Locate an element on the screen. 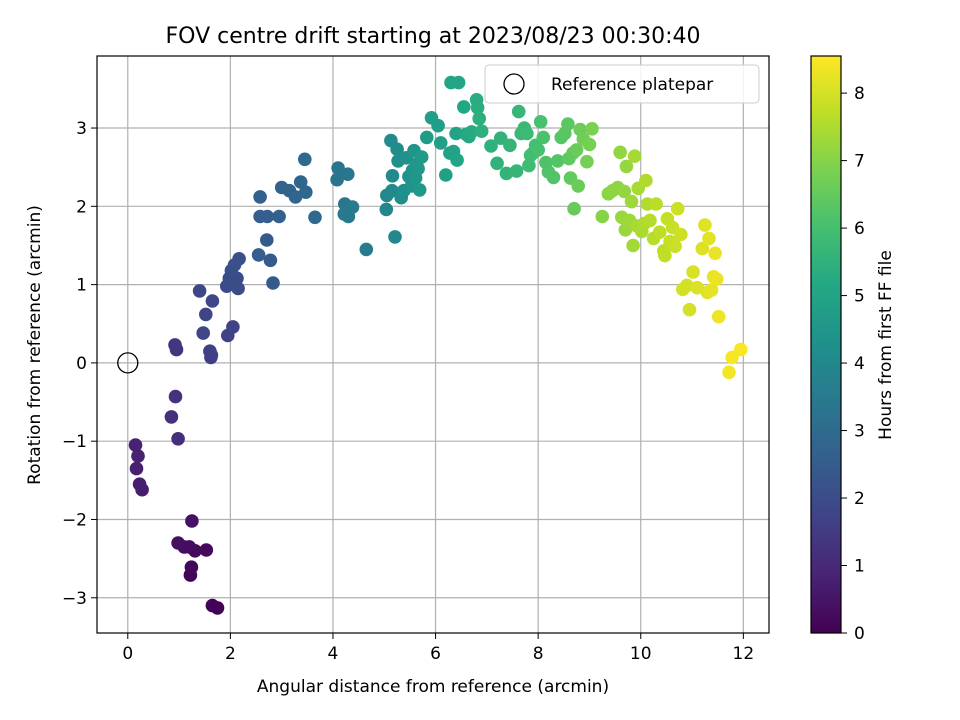 The width and height of the screenshot is (960, 720). y-tick-label: −2 is located at coordinates (74, 520).